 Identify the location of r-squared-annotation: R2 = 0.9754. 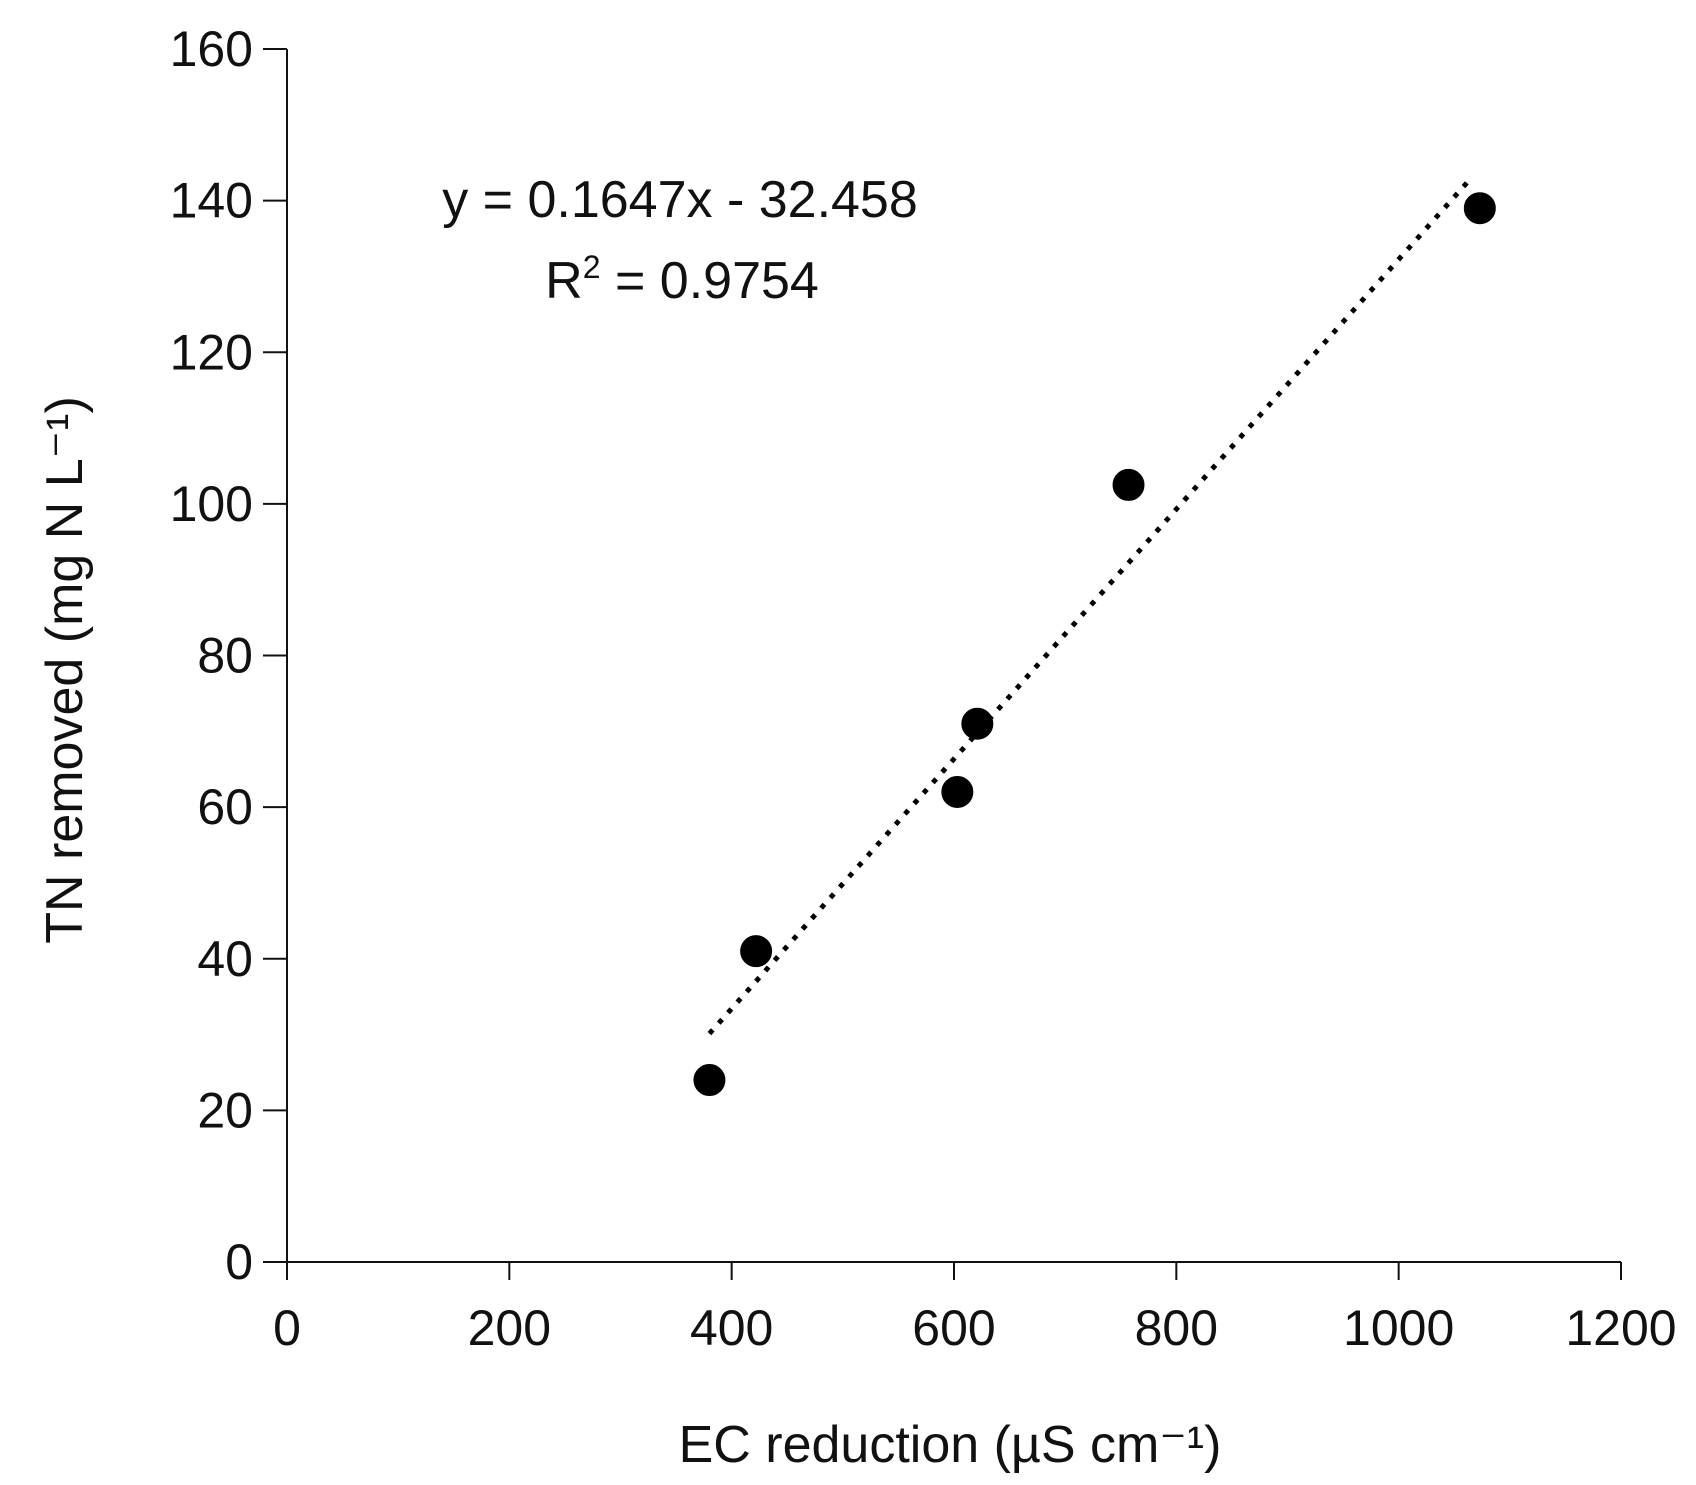
(682, 279).